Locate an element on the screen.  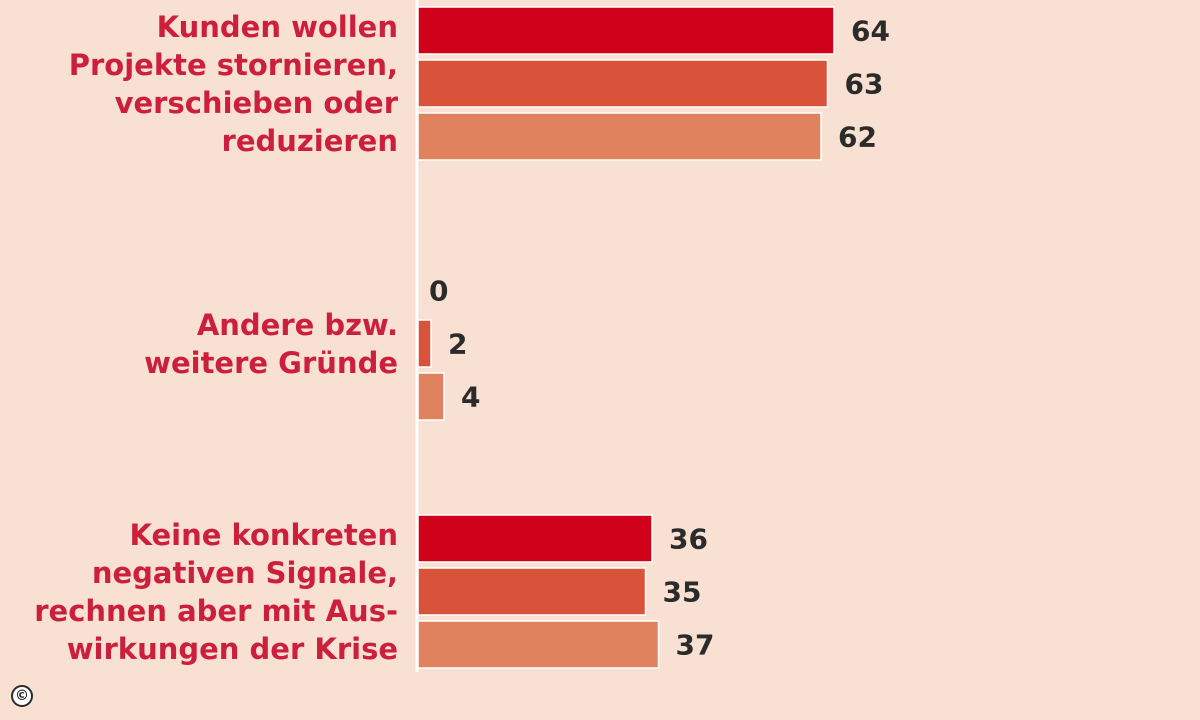
data-label: 62 is located at coordinates (857, 137).